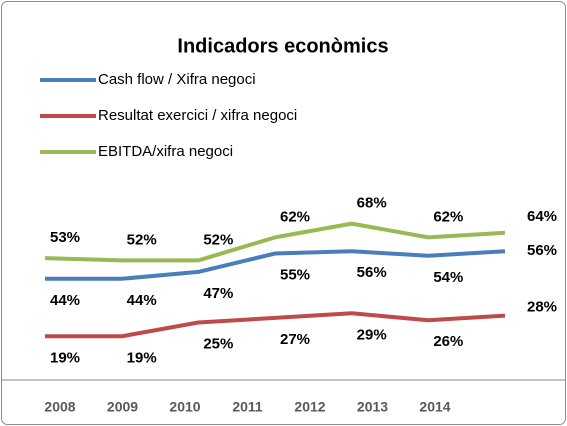 The height and width of the screenshot is (426, 567). Describe the element at coordinates (184, 407) in the screenshot. I see `x-tick-label: 2010` at that location.